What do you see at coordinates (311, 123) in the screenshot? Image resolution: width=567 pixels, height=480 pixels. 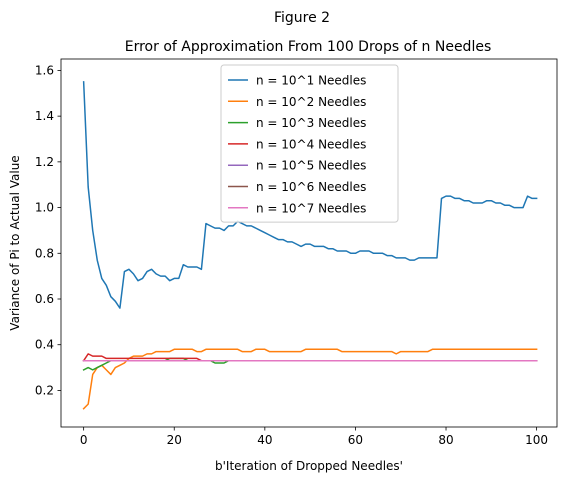 I see `legend-entry-3: n = 10^3 Needles` at bounding box center [311, 123].